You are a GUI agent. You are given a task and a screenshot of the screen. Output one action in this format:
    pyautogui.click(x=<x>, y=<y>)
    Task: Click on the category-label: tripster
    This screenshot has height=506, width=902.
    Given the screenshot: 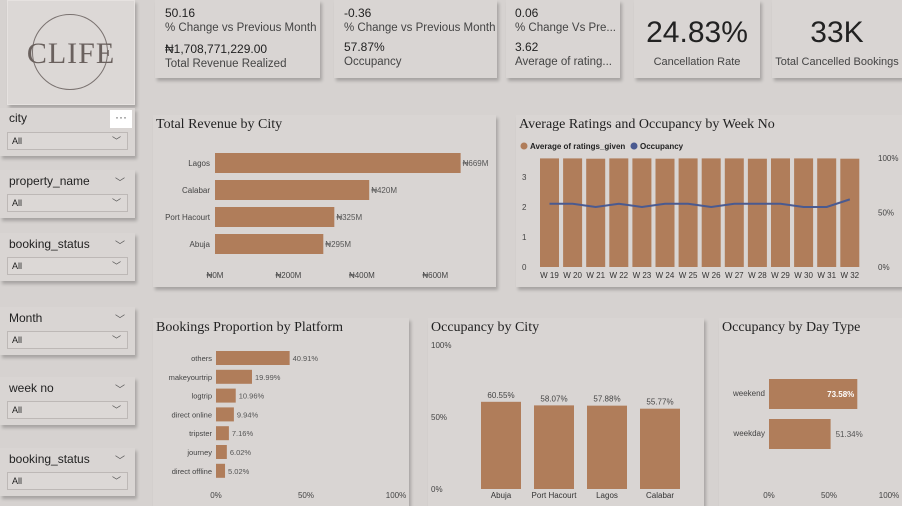 What is the action you would take?
    pyautogui.click(x=200, y=433)
    